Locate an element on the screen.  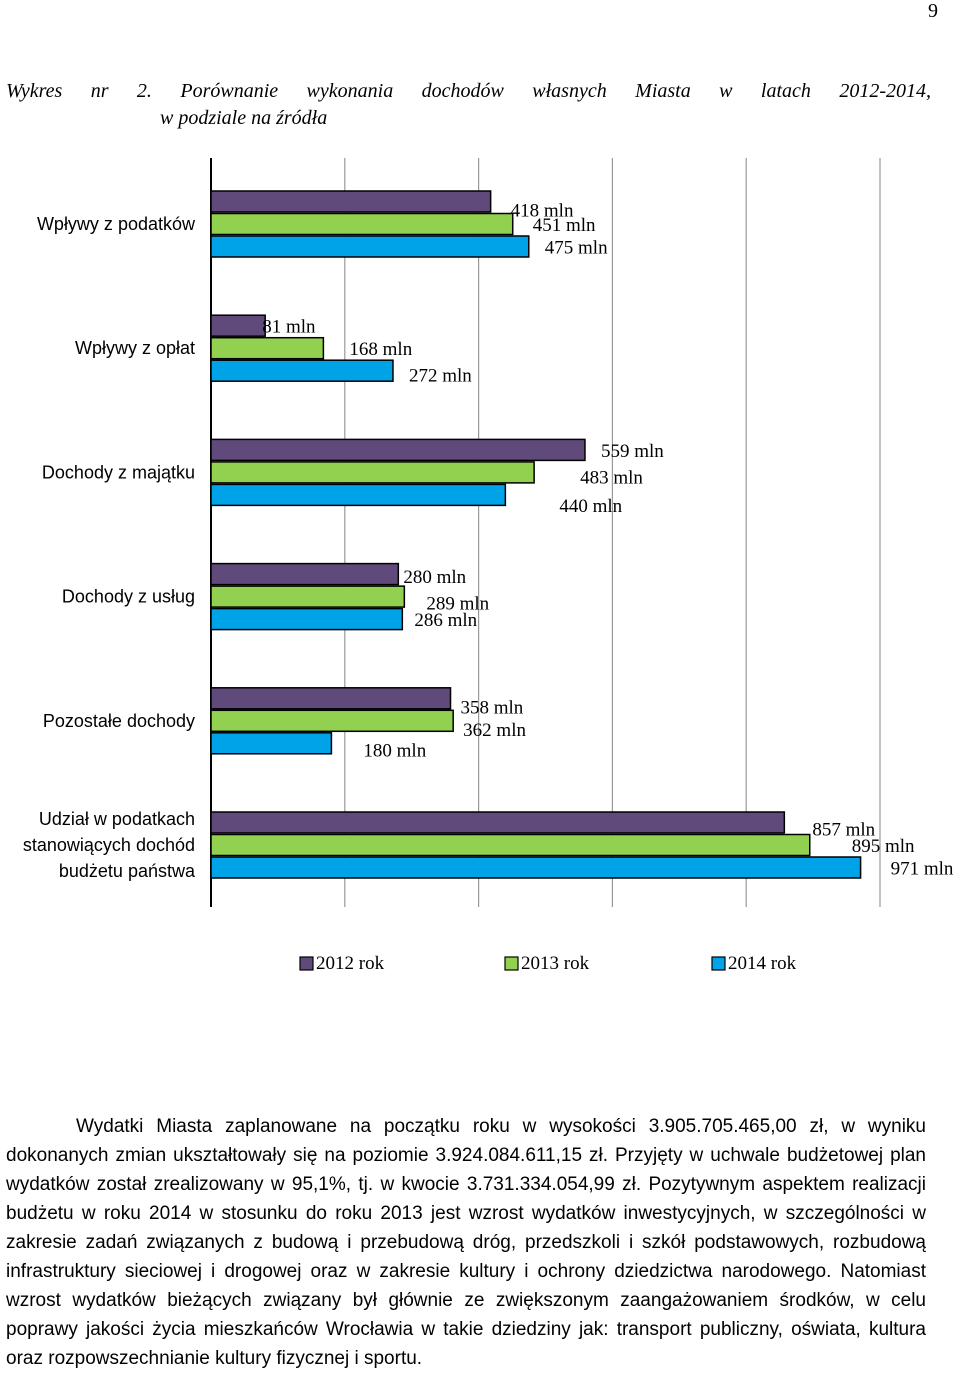
legend: 2012 rok 2013 rok 2014 rok is located at coordinates (548, 963).